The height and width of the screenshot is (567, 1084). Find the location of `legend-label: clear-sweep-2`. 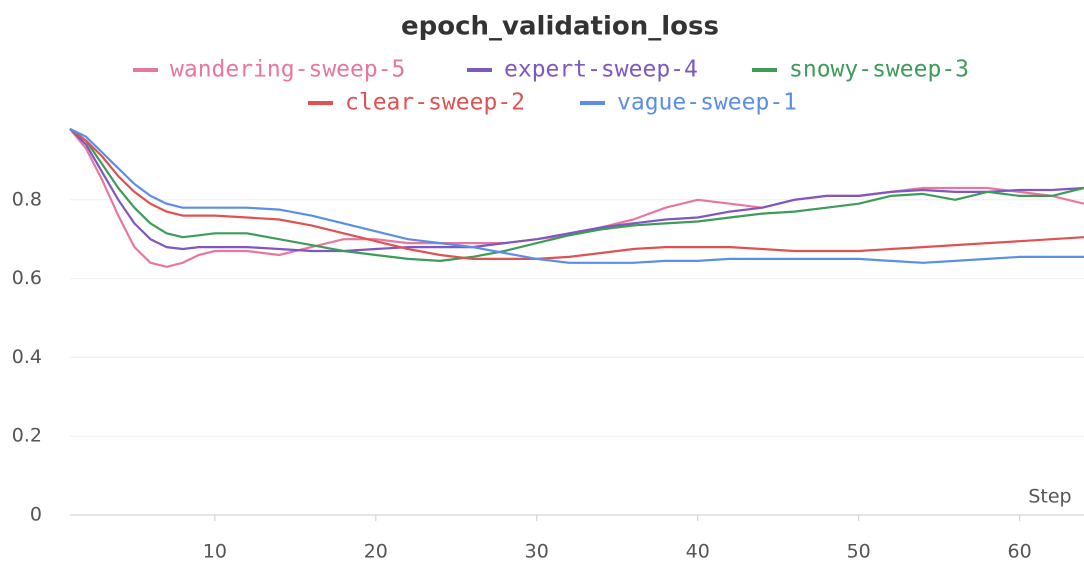

legend-label: clear-sweep-2 is located at coordinates (435, 103).